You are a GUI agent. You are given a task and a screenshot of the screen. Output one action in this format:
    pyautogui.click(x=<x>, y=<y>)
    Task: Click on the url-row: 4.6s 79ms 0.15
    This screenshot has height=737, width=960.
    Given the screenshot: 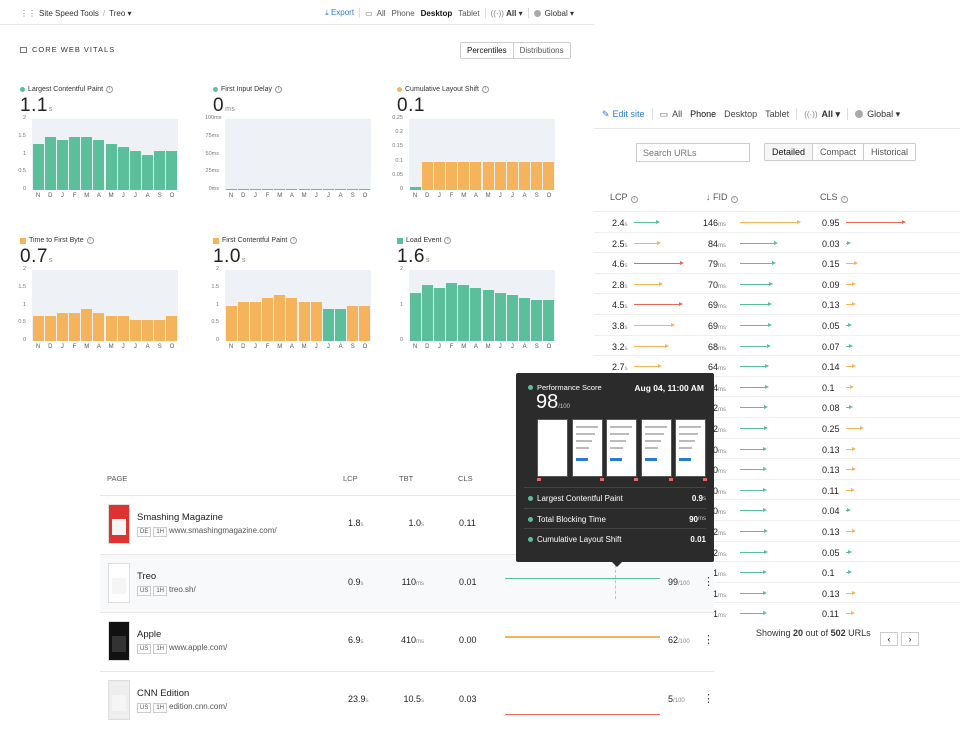 What is the action you would take?
    pyautogui.click(x=777, y=262)
    